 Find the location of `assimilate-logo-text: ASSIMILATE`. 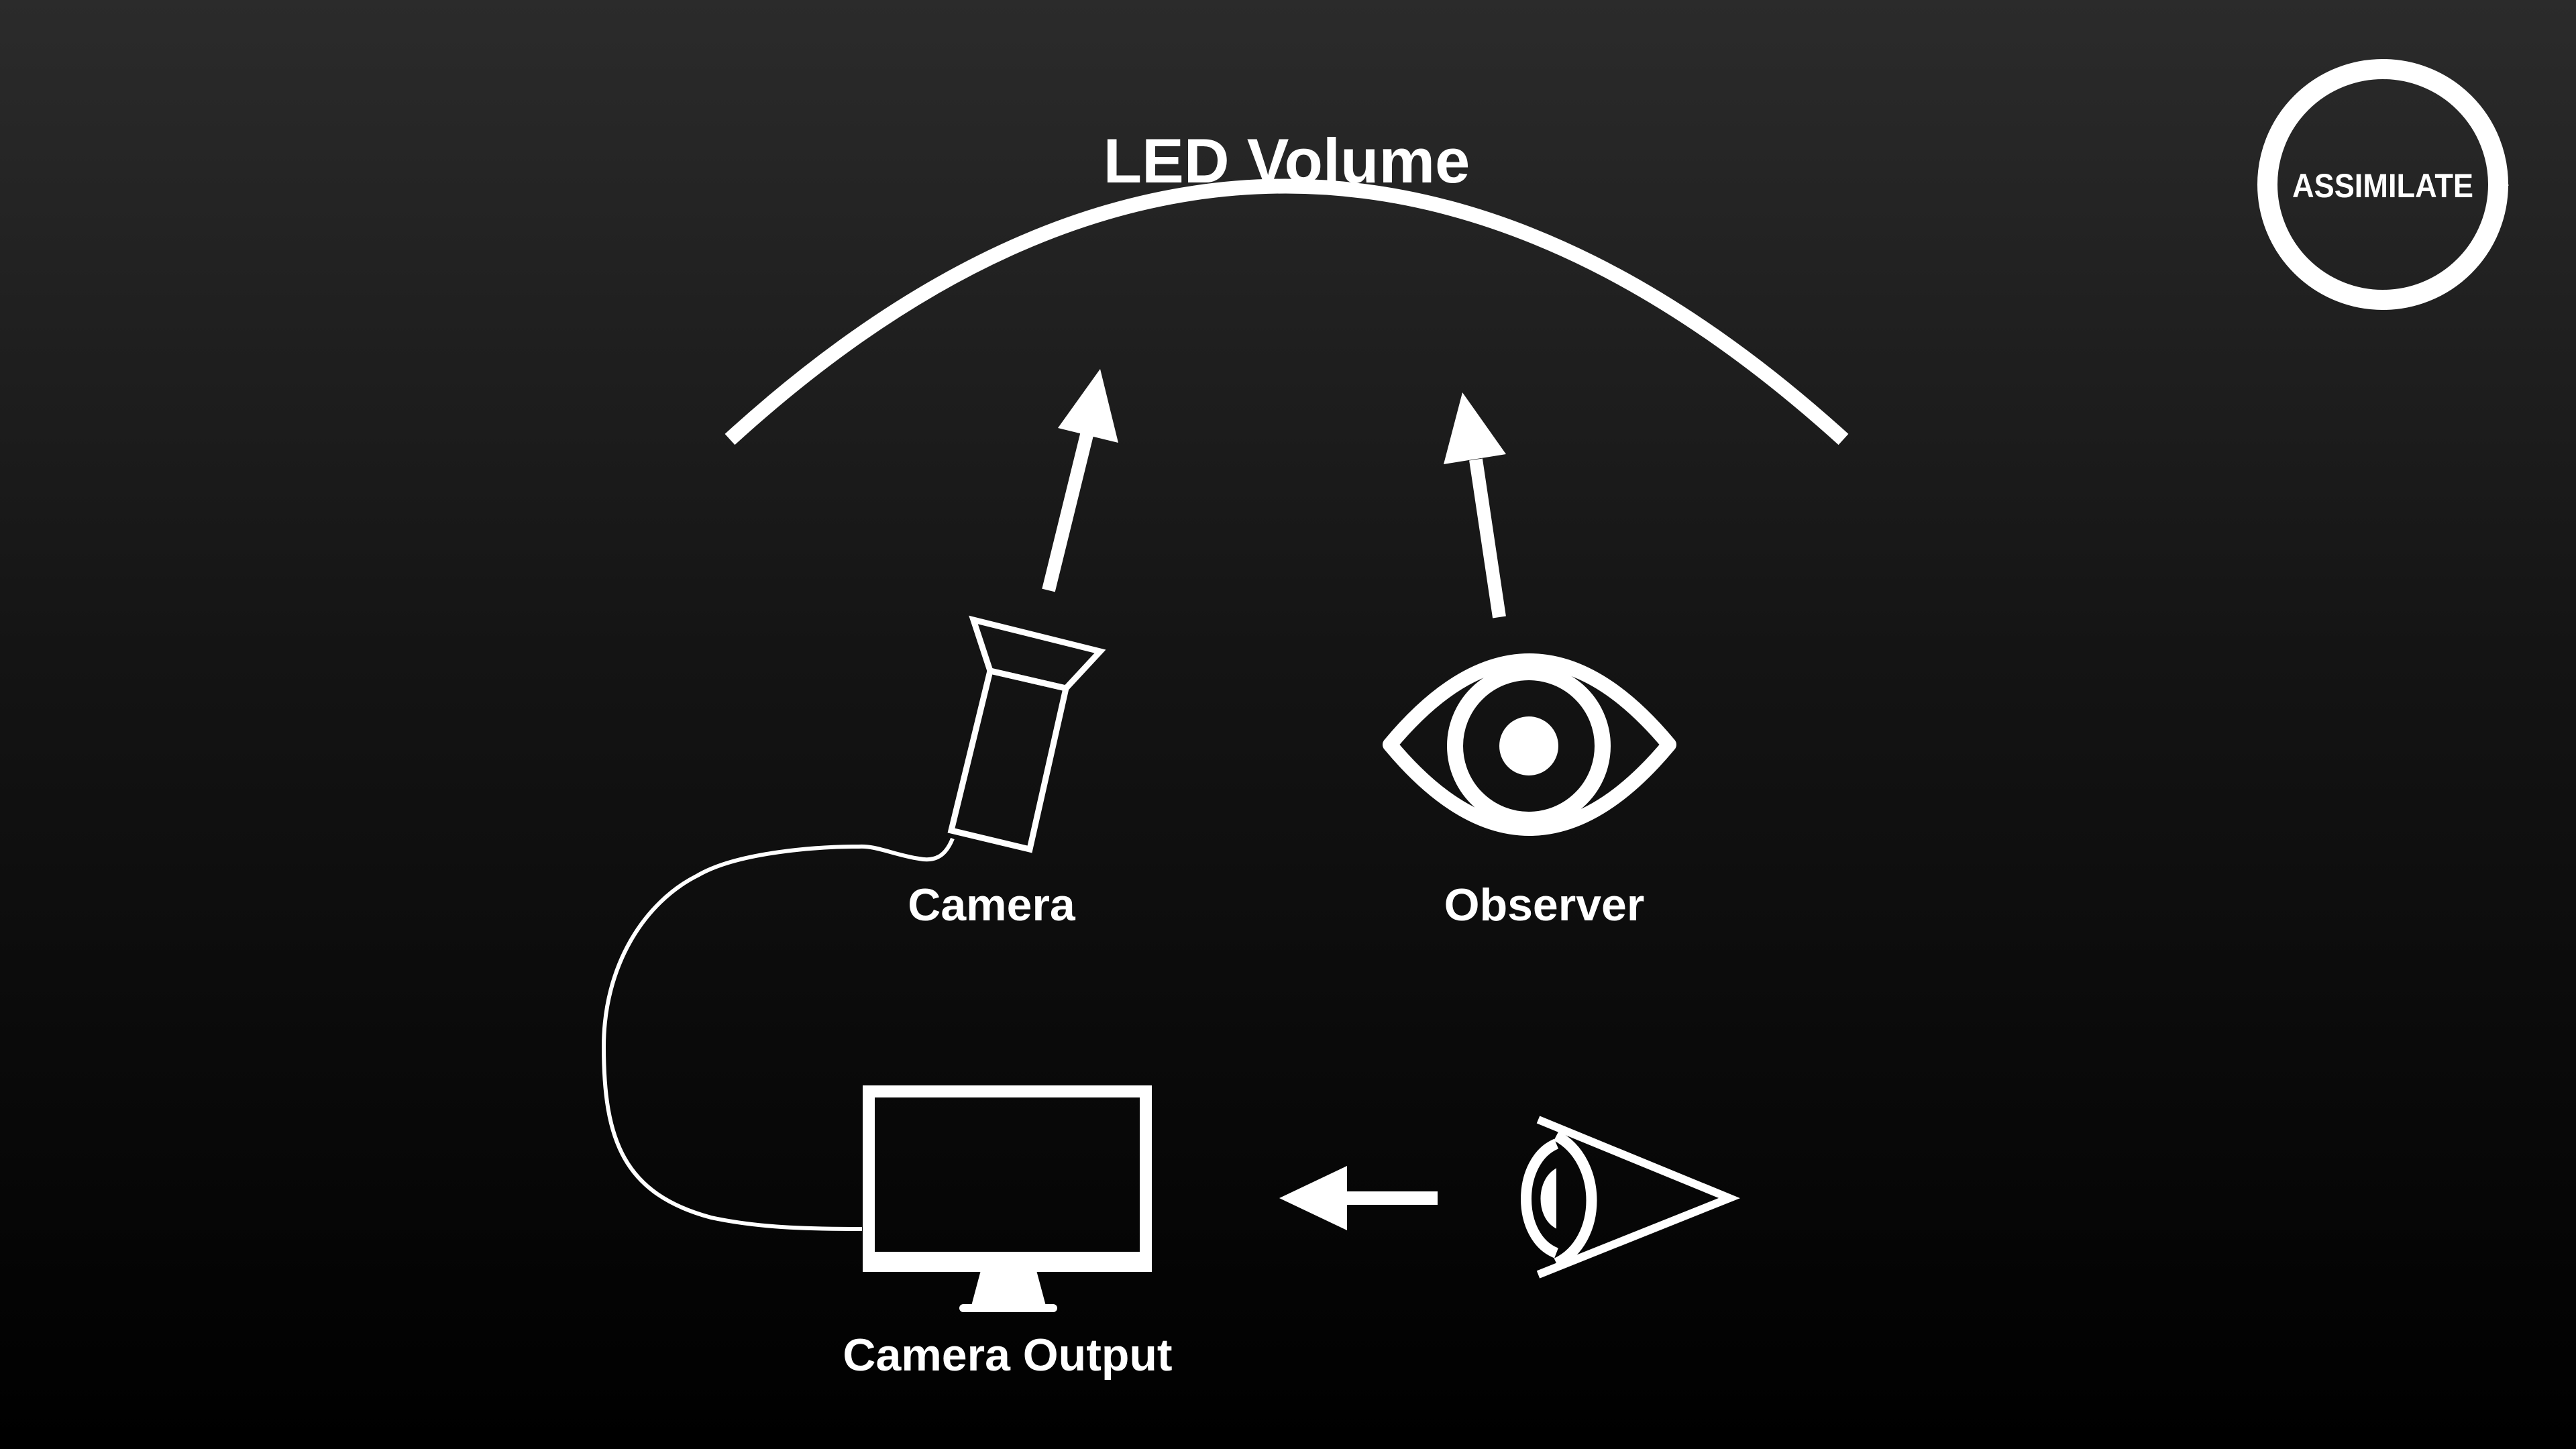

assimilate-logo-text: ASSIMILATE is located at coordinates (2382, 186).